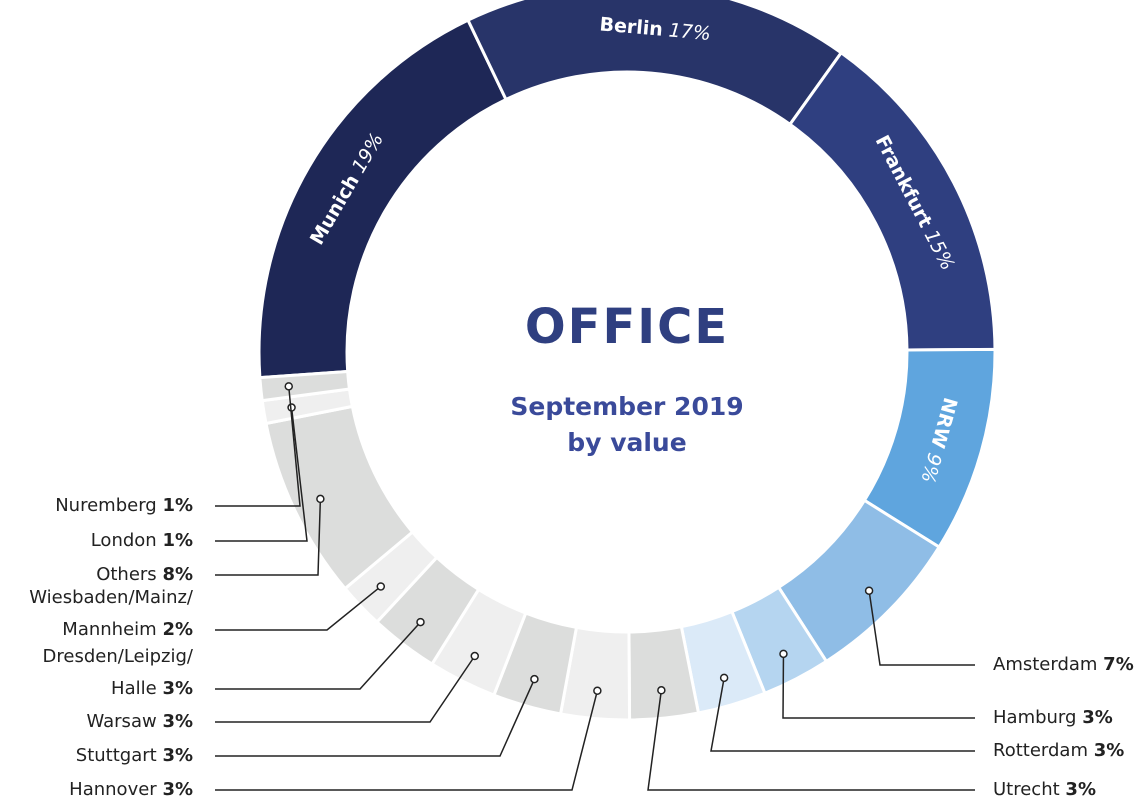 This screenshot has height=803, width=1147. Describe the element at coordinates (177, 629) in the screenshot. I see `segment-value: 2%` at that location.